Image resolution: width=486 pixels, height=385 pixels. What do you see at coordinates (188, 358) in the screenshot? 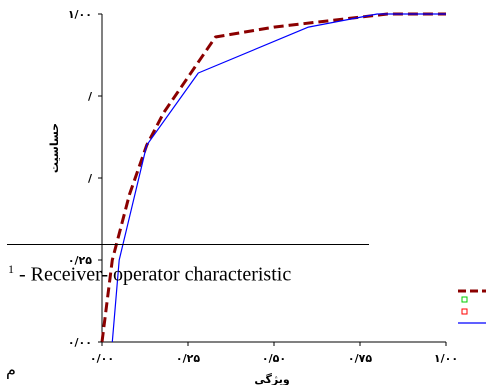
I see `x-tick-label-1: ۰/۲۵` at bounding box center [188, 358].